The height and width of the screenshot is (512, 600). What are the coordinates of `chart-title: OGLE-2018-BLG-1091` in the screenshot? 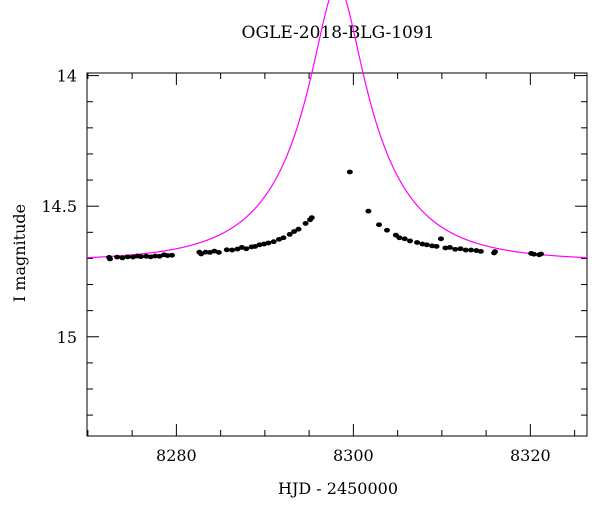 It's located at (338, 33).